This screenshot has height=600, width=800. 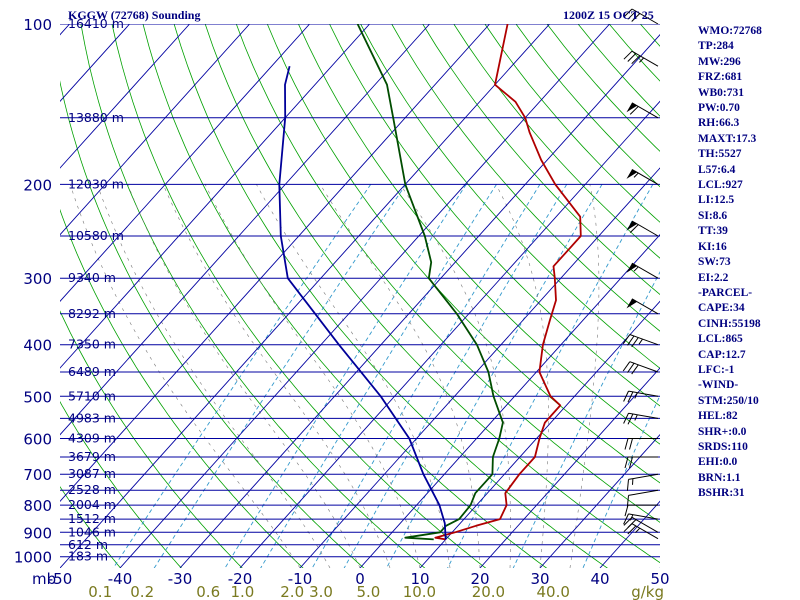 What do you see at coordinates (37, 346) in the screenshot?
I see `pressure-tick-label: 400` at bounding box center [37, 346].